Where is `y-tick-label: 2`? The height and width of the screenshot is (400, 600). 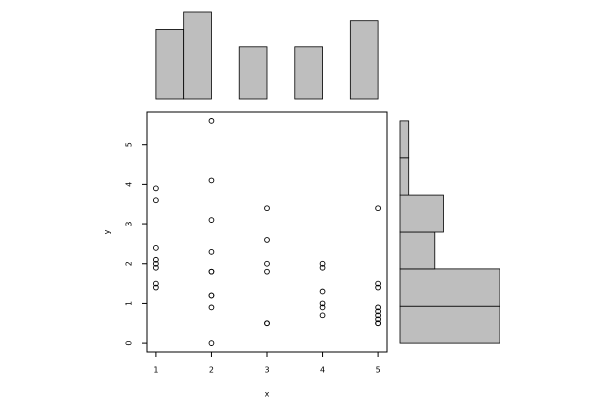 y-tick-label: 2 is located at coordinates (129, 263).